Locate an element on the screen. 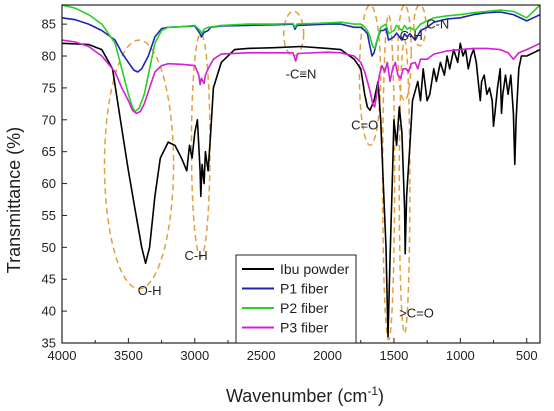 This screenshot has width=554, height=411. x-tick-label: 2000 is located at coordinates (327, 355).